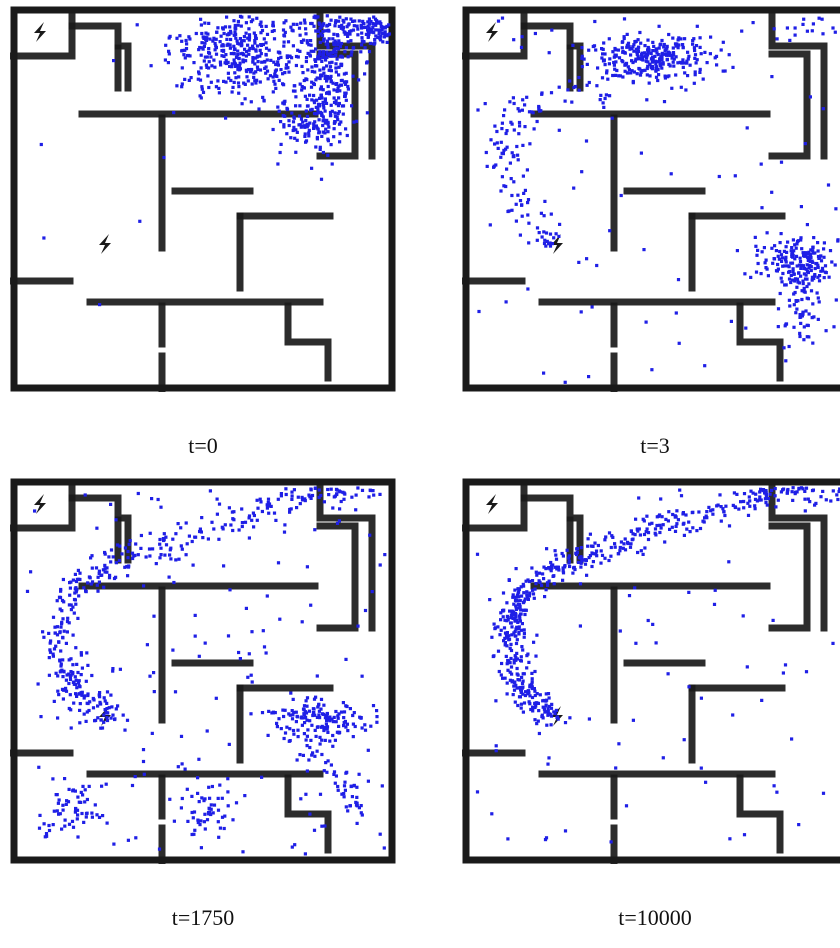 The image size is (840, 948). Describe the element at coordinates (308, 814) in the screenshot. I see `maze-wall` at that location.